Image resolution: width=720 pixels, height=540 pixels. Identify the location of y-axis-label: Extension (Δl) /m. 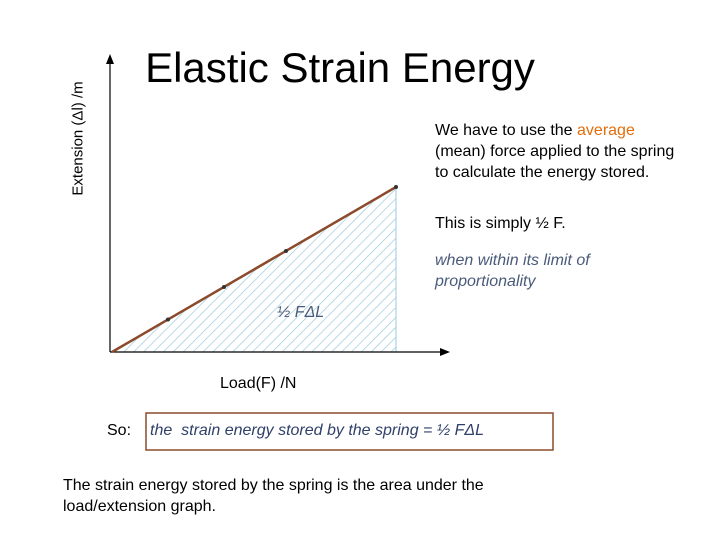
(78, 138).